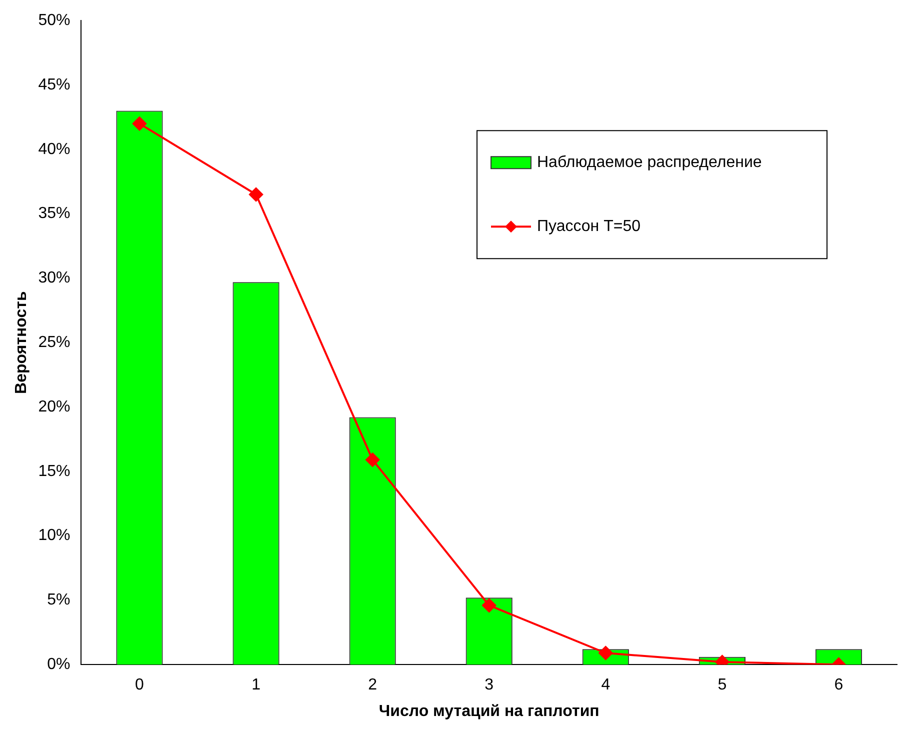  I want to click on y-tick-label: 0%, so click(58, 665).